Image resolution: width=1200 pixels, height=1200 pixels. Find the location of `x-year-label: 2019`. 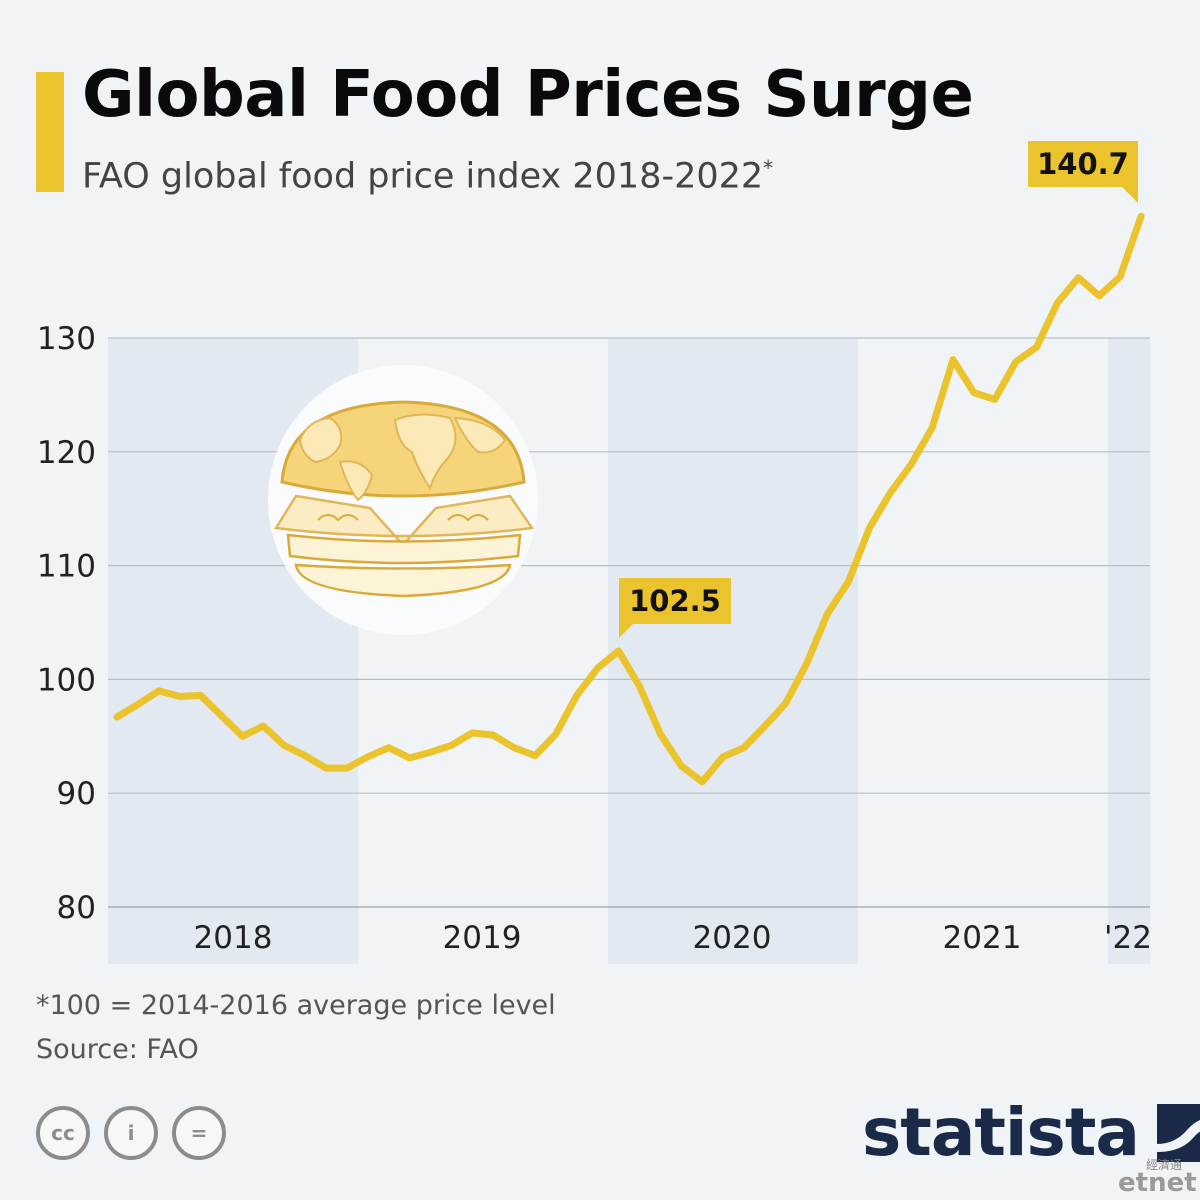

x-year-label: 2019 is located at coordinates (482, 938).